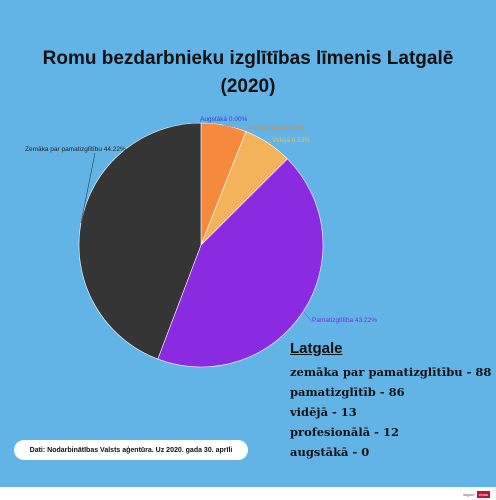 The width and height of the screenshot is (496, 500). Describe the element at coordinates (323, 412) in the screenshot. I see `summary-item: vidējā - 13` at that location.